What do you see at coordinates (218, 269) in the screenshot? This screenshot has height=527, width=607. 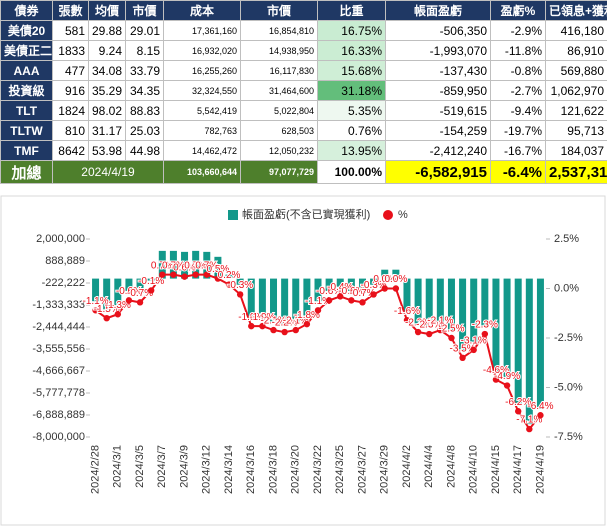 I see `data-label: 0.5%` at bounding box center [218, 269].